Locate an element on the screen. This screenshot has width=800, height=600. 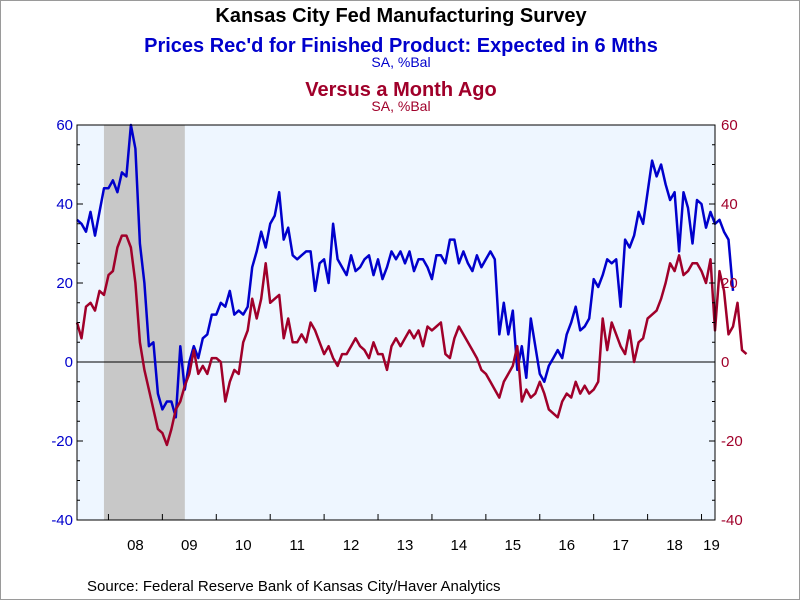
recession-shading is located at coordinates (144, 322).